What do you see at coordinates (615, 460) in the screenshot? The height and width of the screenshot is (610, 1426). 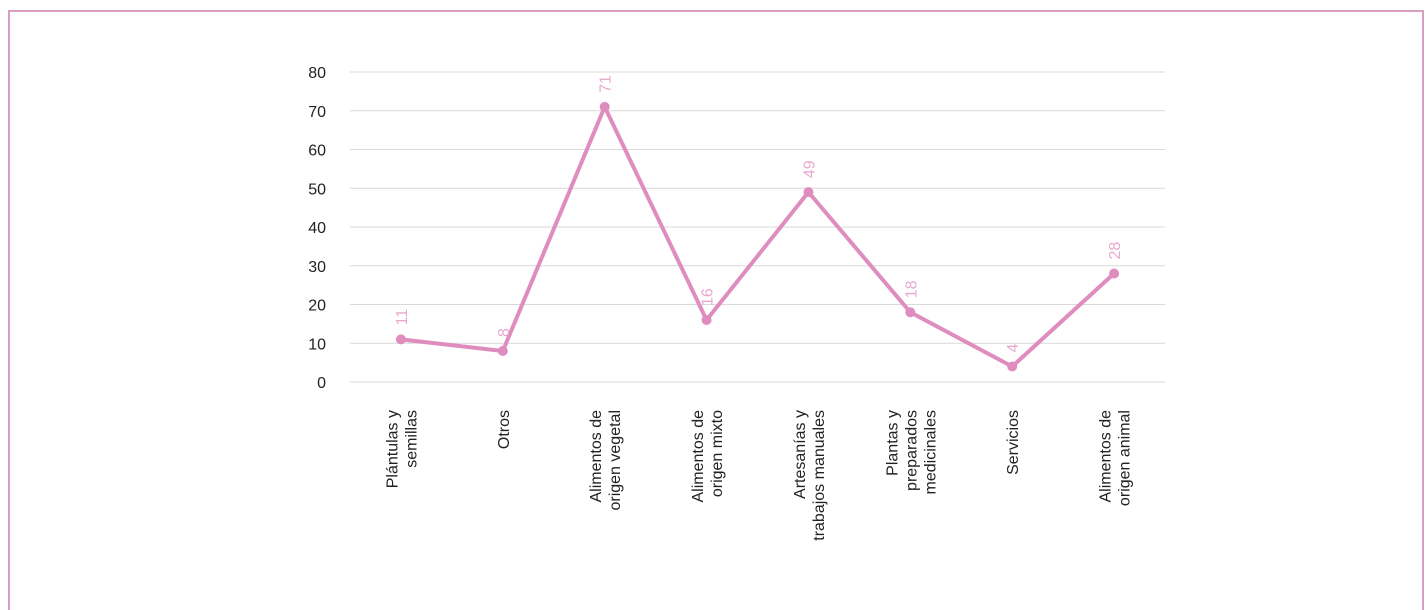 I see `x-category-label: origen vegetal` at bounding box center [615, 460].